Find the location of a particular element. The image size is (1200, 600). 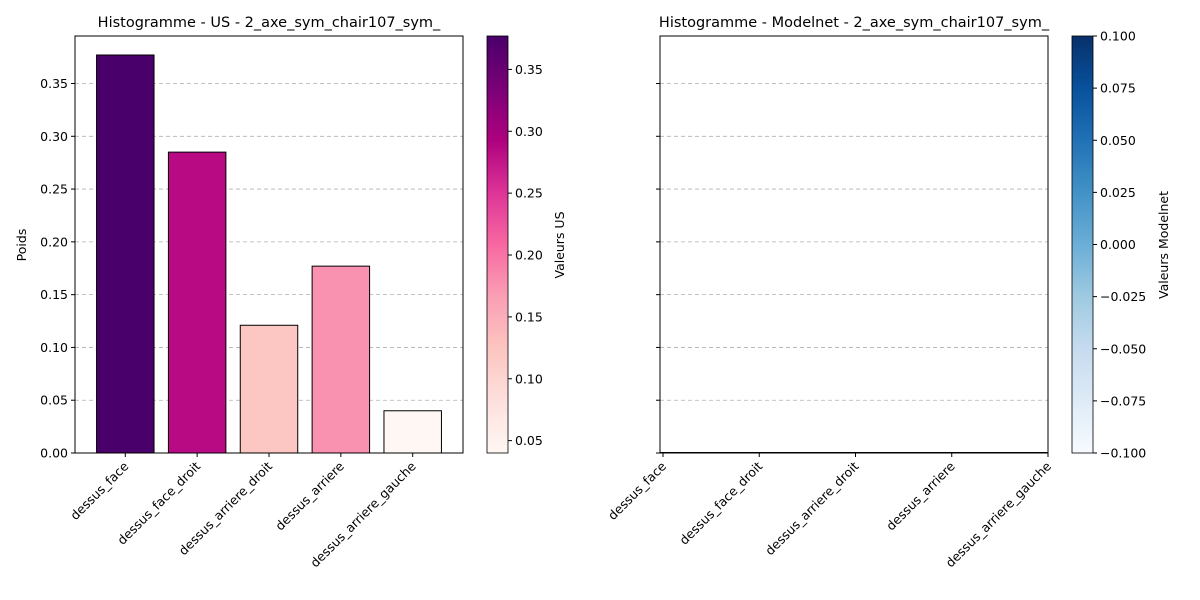

mn-colorbar-tick-label: 0.000 is located at coordinates (1118, 244).